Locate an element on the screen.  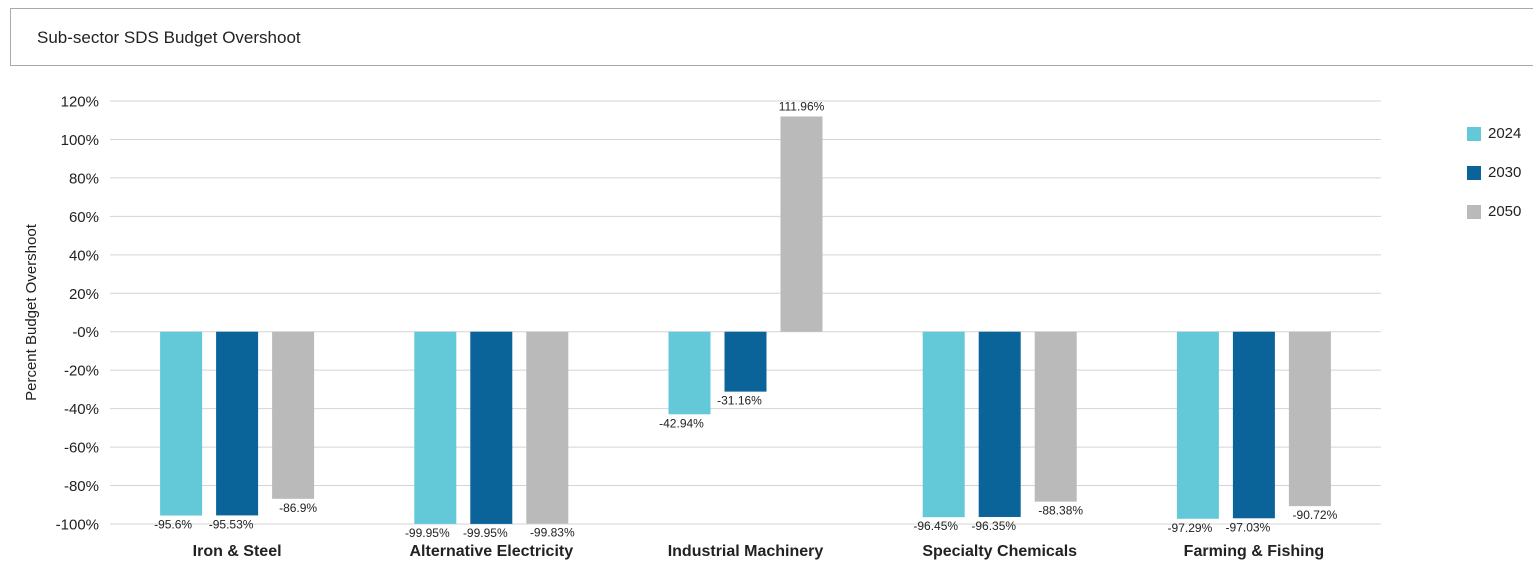
data-label: -31.16% is located at coordinates (739, 401).